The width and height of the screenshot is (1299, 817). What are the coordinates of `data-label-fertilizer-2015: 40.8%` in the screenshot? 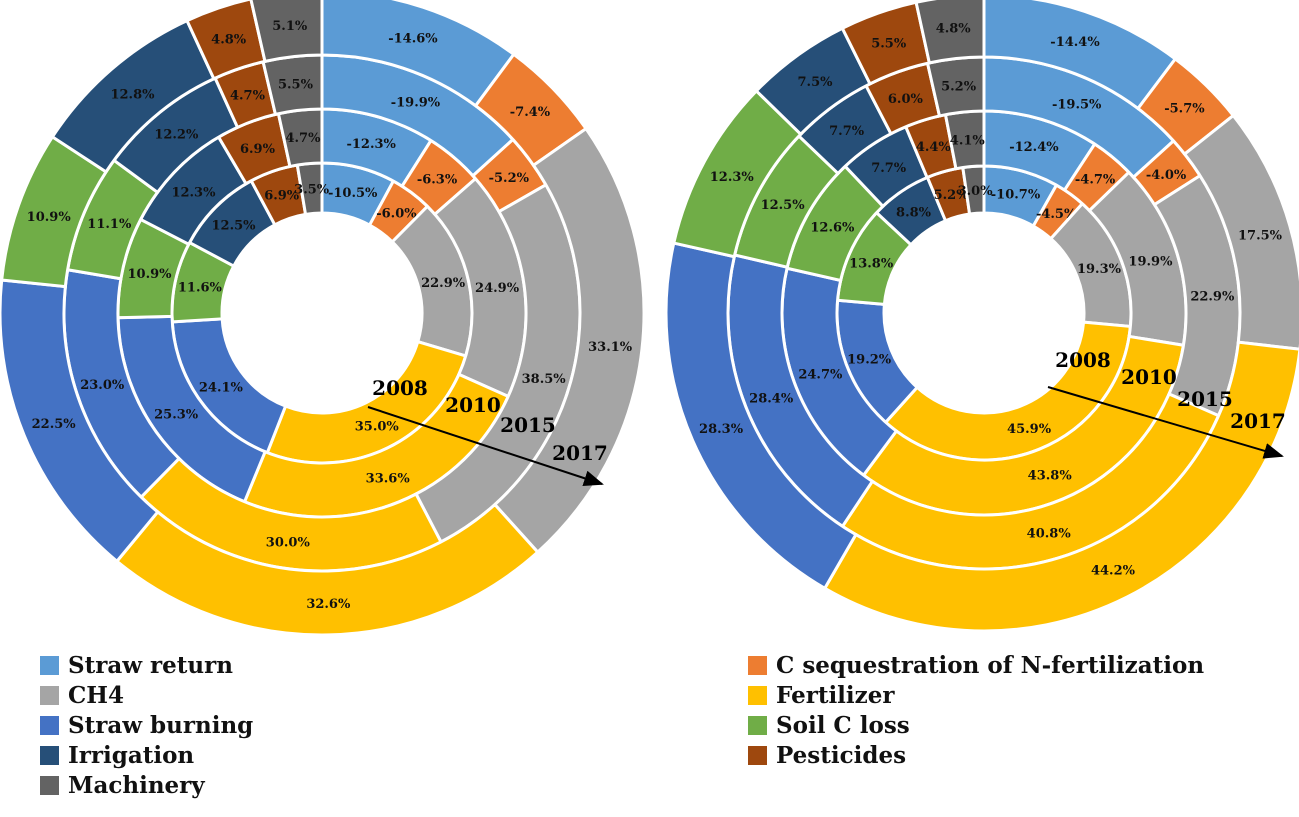 It's located at (1049, 534).